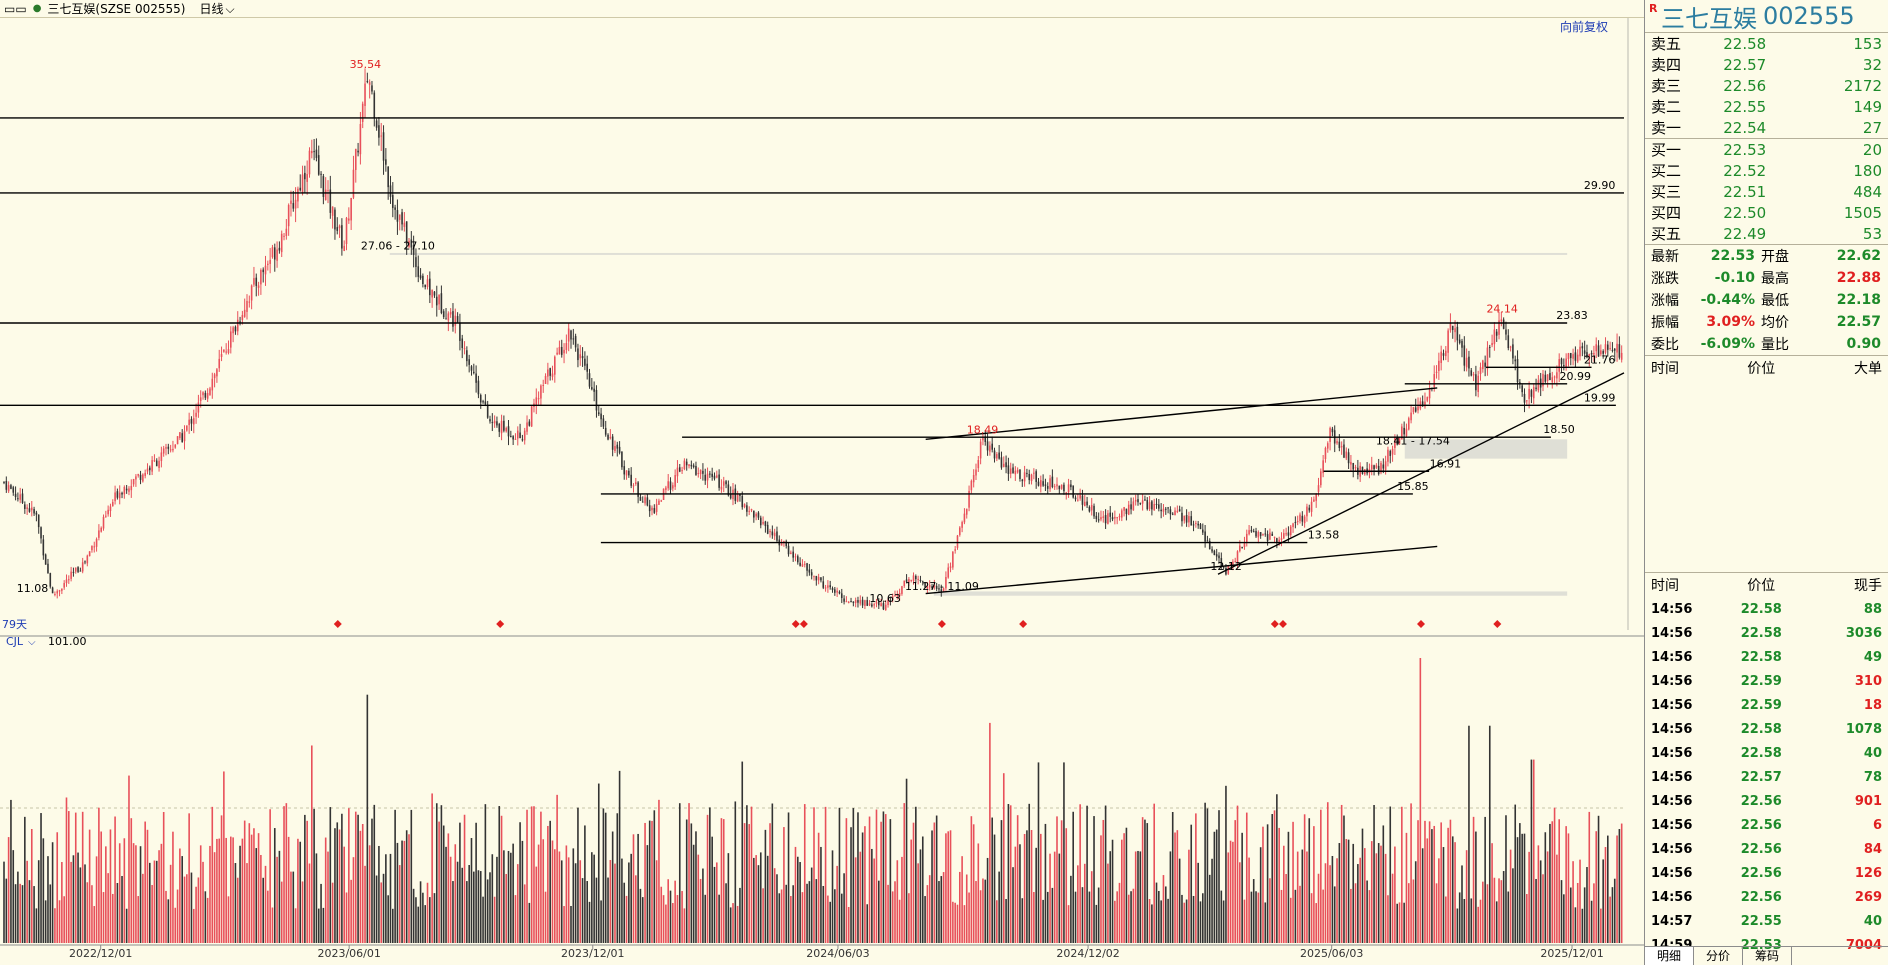  I want to click on tab-0: 明细, so click(1670, 956).